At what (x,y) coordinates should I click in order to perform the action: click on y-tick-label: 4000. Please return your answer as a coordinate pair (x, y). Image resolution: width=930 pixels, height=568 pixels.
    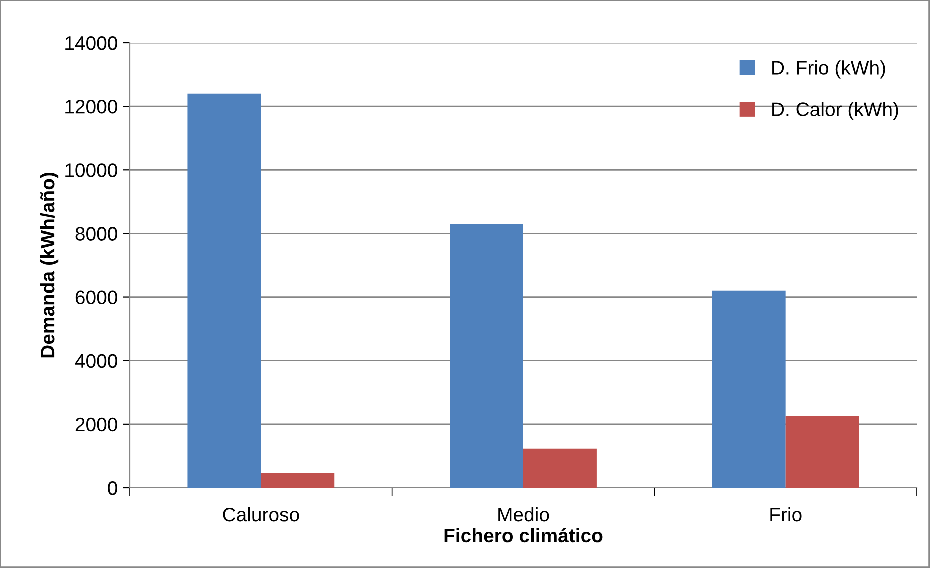
    Looking at the image, I should click on (96, 361).